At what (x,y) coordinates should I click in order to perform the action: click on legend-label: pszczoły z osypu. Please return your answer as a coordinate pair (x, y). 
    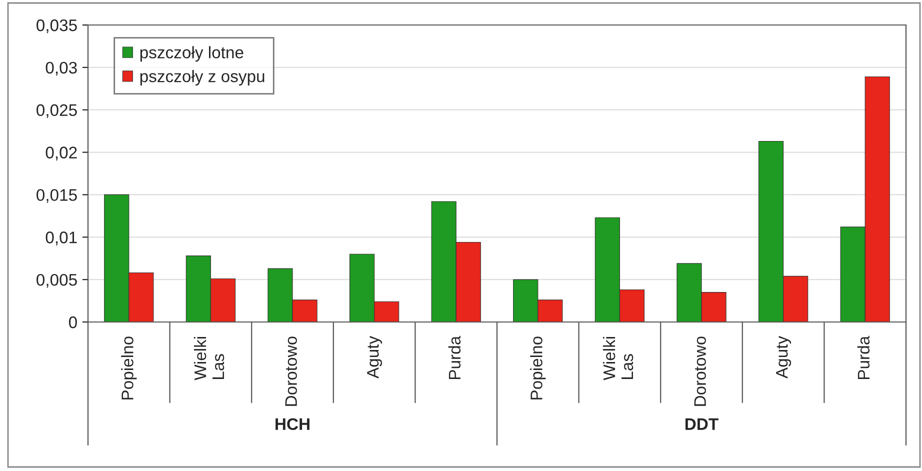
    Looking at the image, I should click on (202, 78).